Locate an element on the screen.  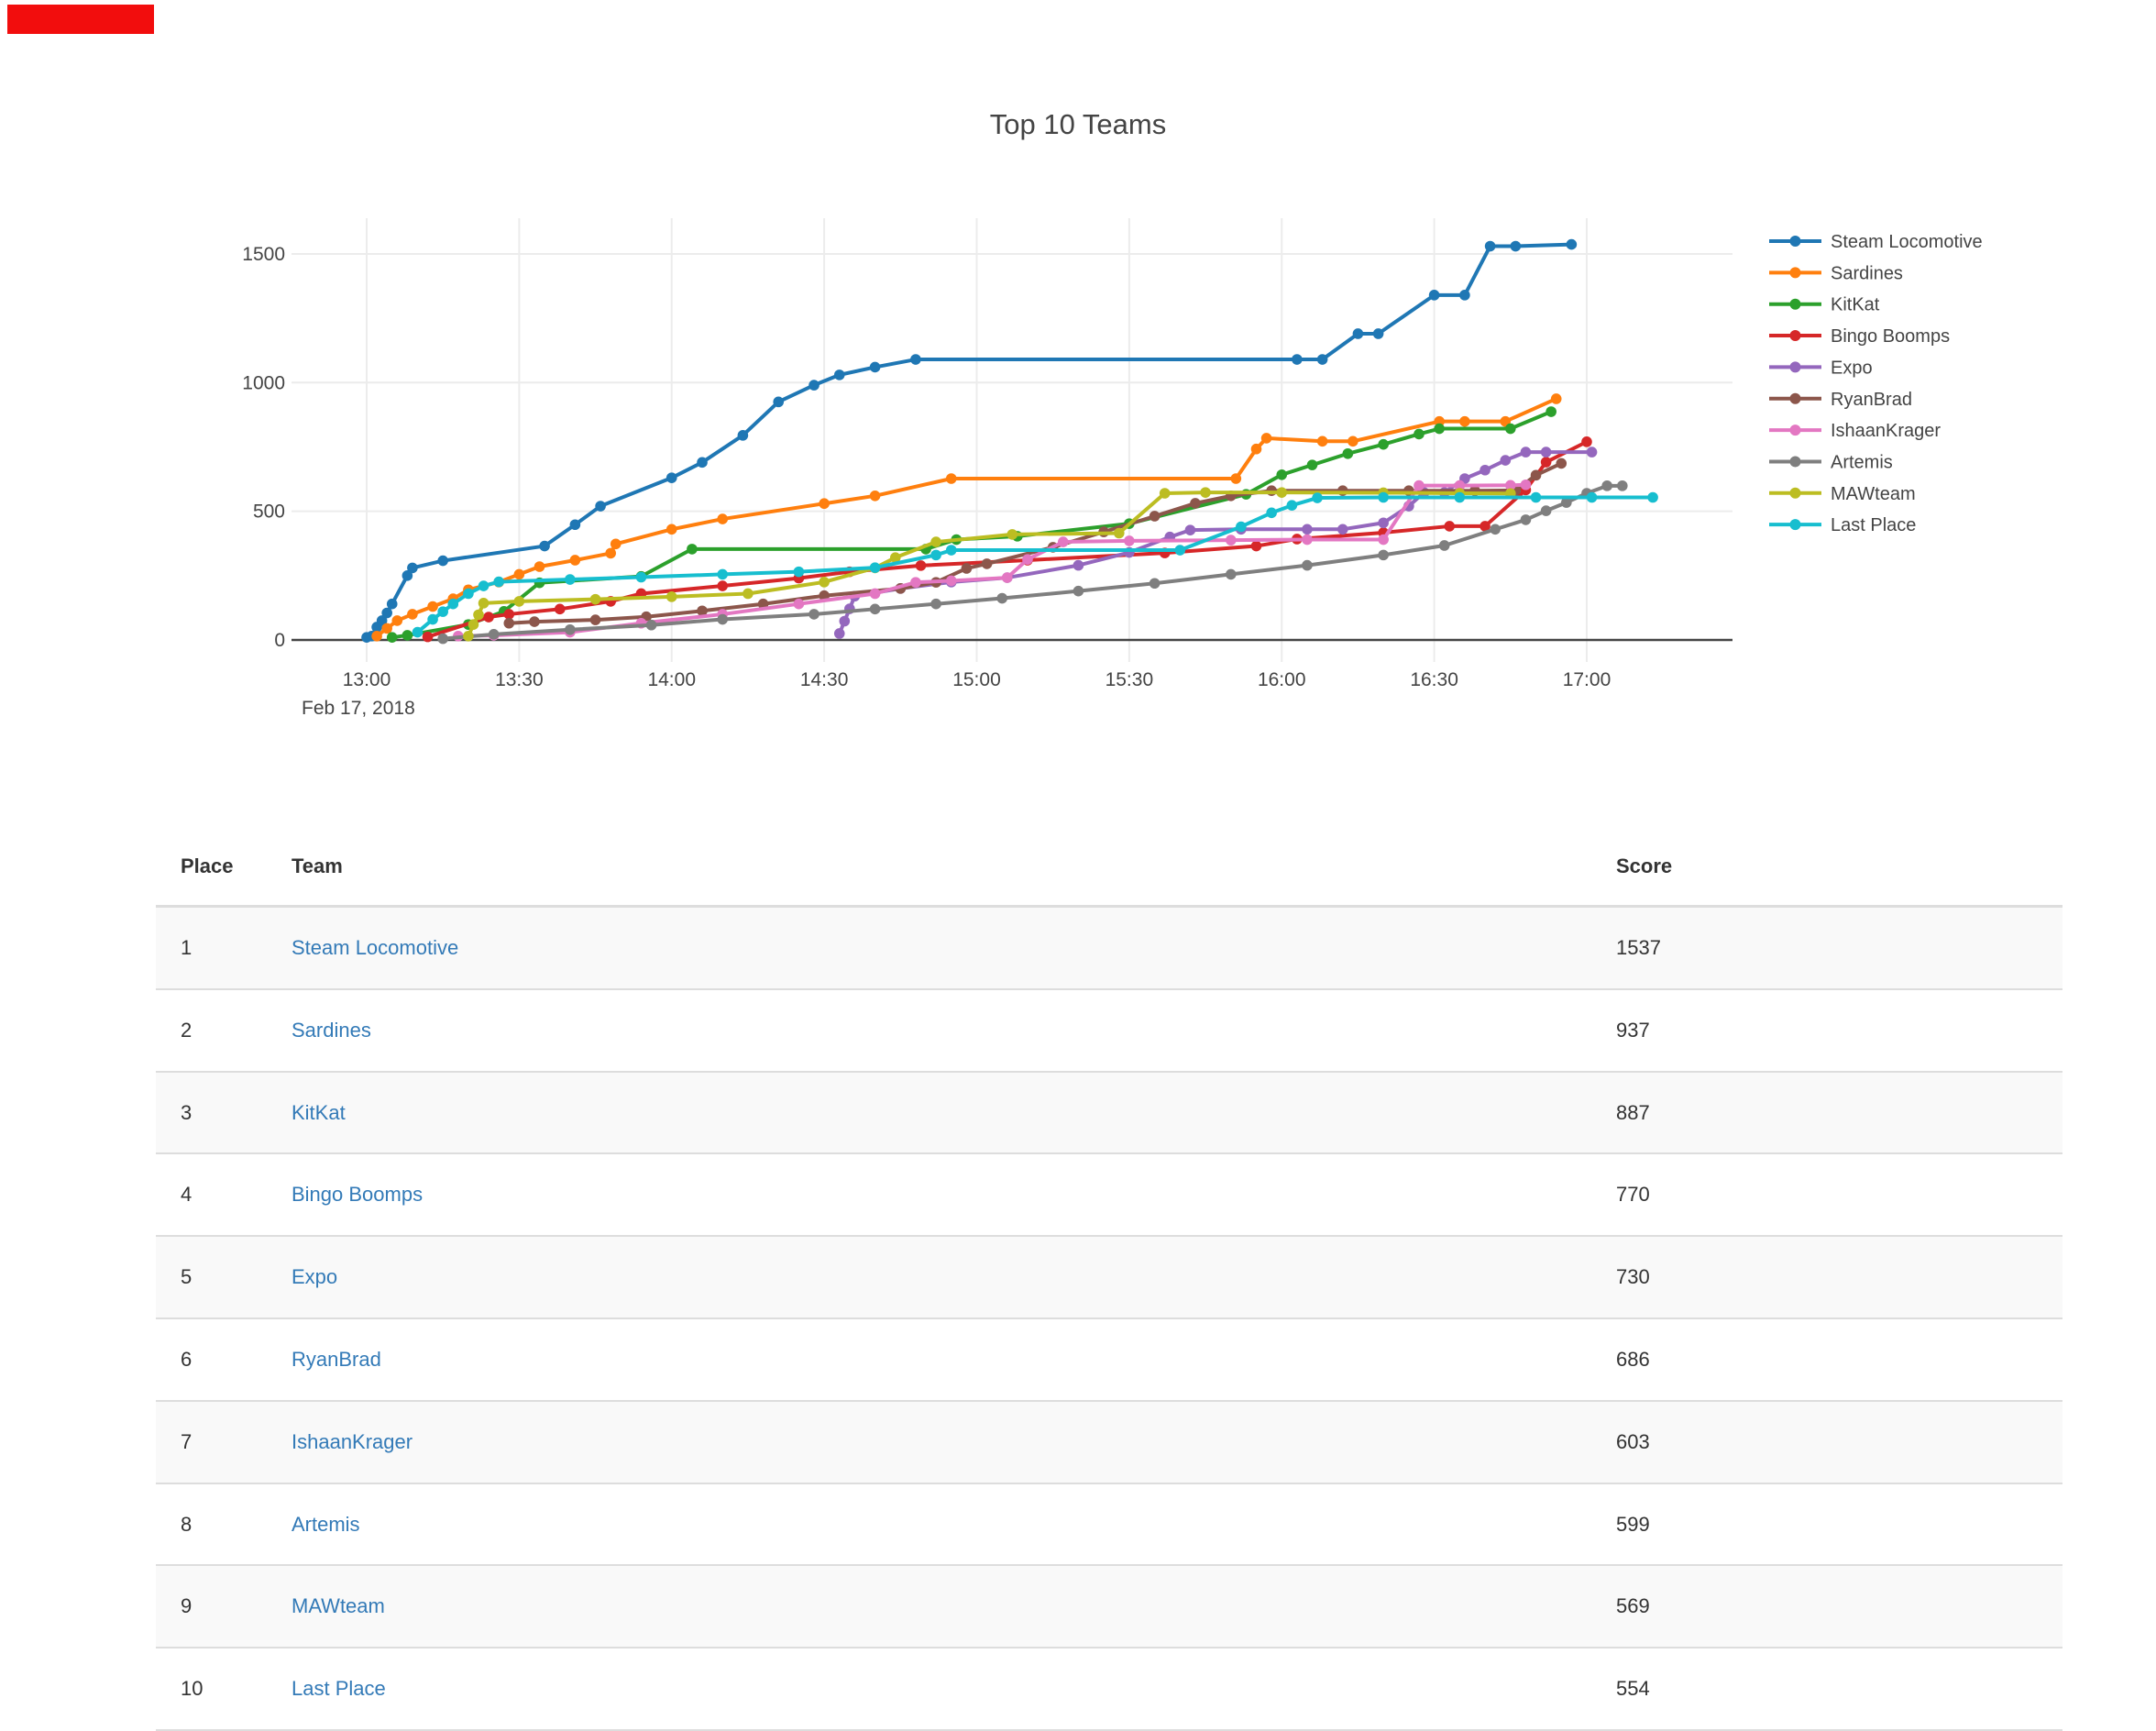
team-link: Artemis is located at coordinates (326, 1524).